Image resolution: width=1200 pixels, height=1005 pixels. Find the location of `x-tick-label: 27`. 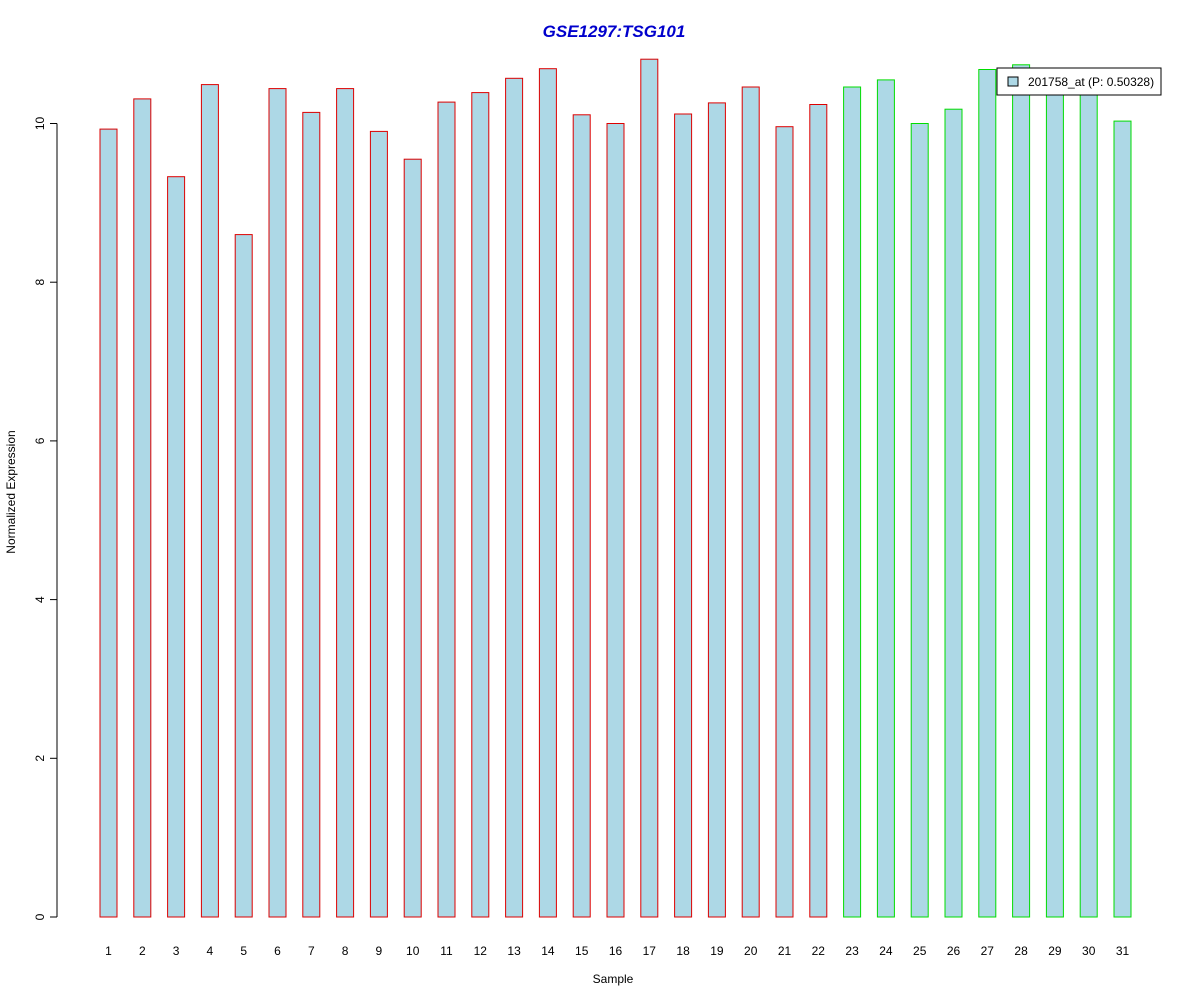

x-tick-label: 27 is located at coordinates (988, 951).